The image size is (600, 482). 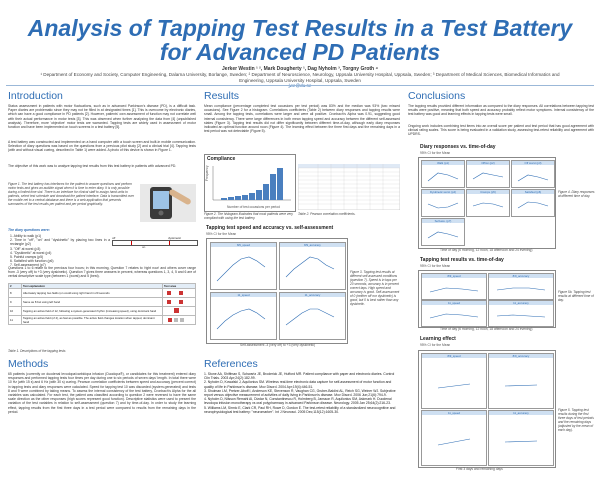 I want to click on fig4-panel: Dyskinetic worst (p4), so click(x=443, y=203).